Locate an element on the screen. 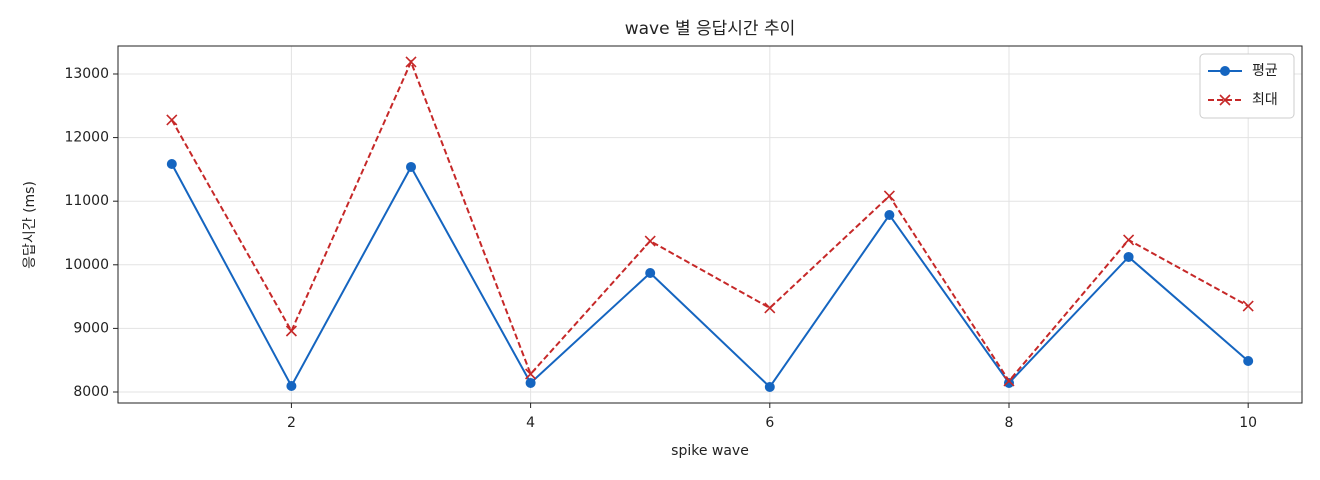 The image size is (1320, 480). legend-label: 최대 is located at coordinates (1265, 100).